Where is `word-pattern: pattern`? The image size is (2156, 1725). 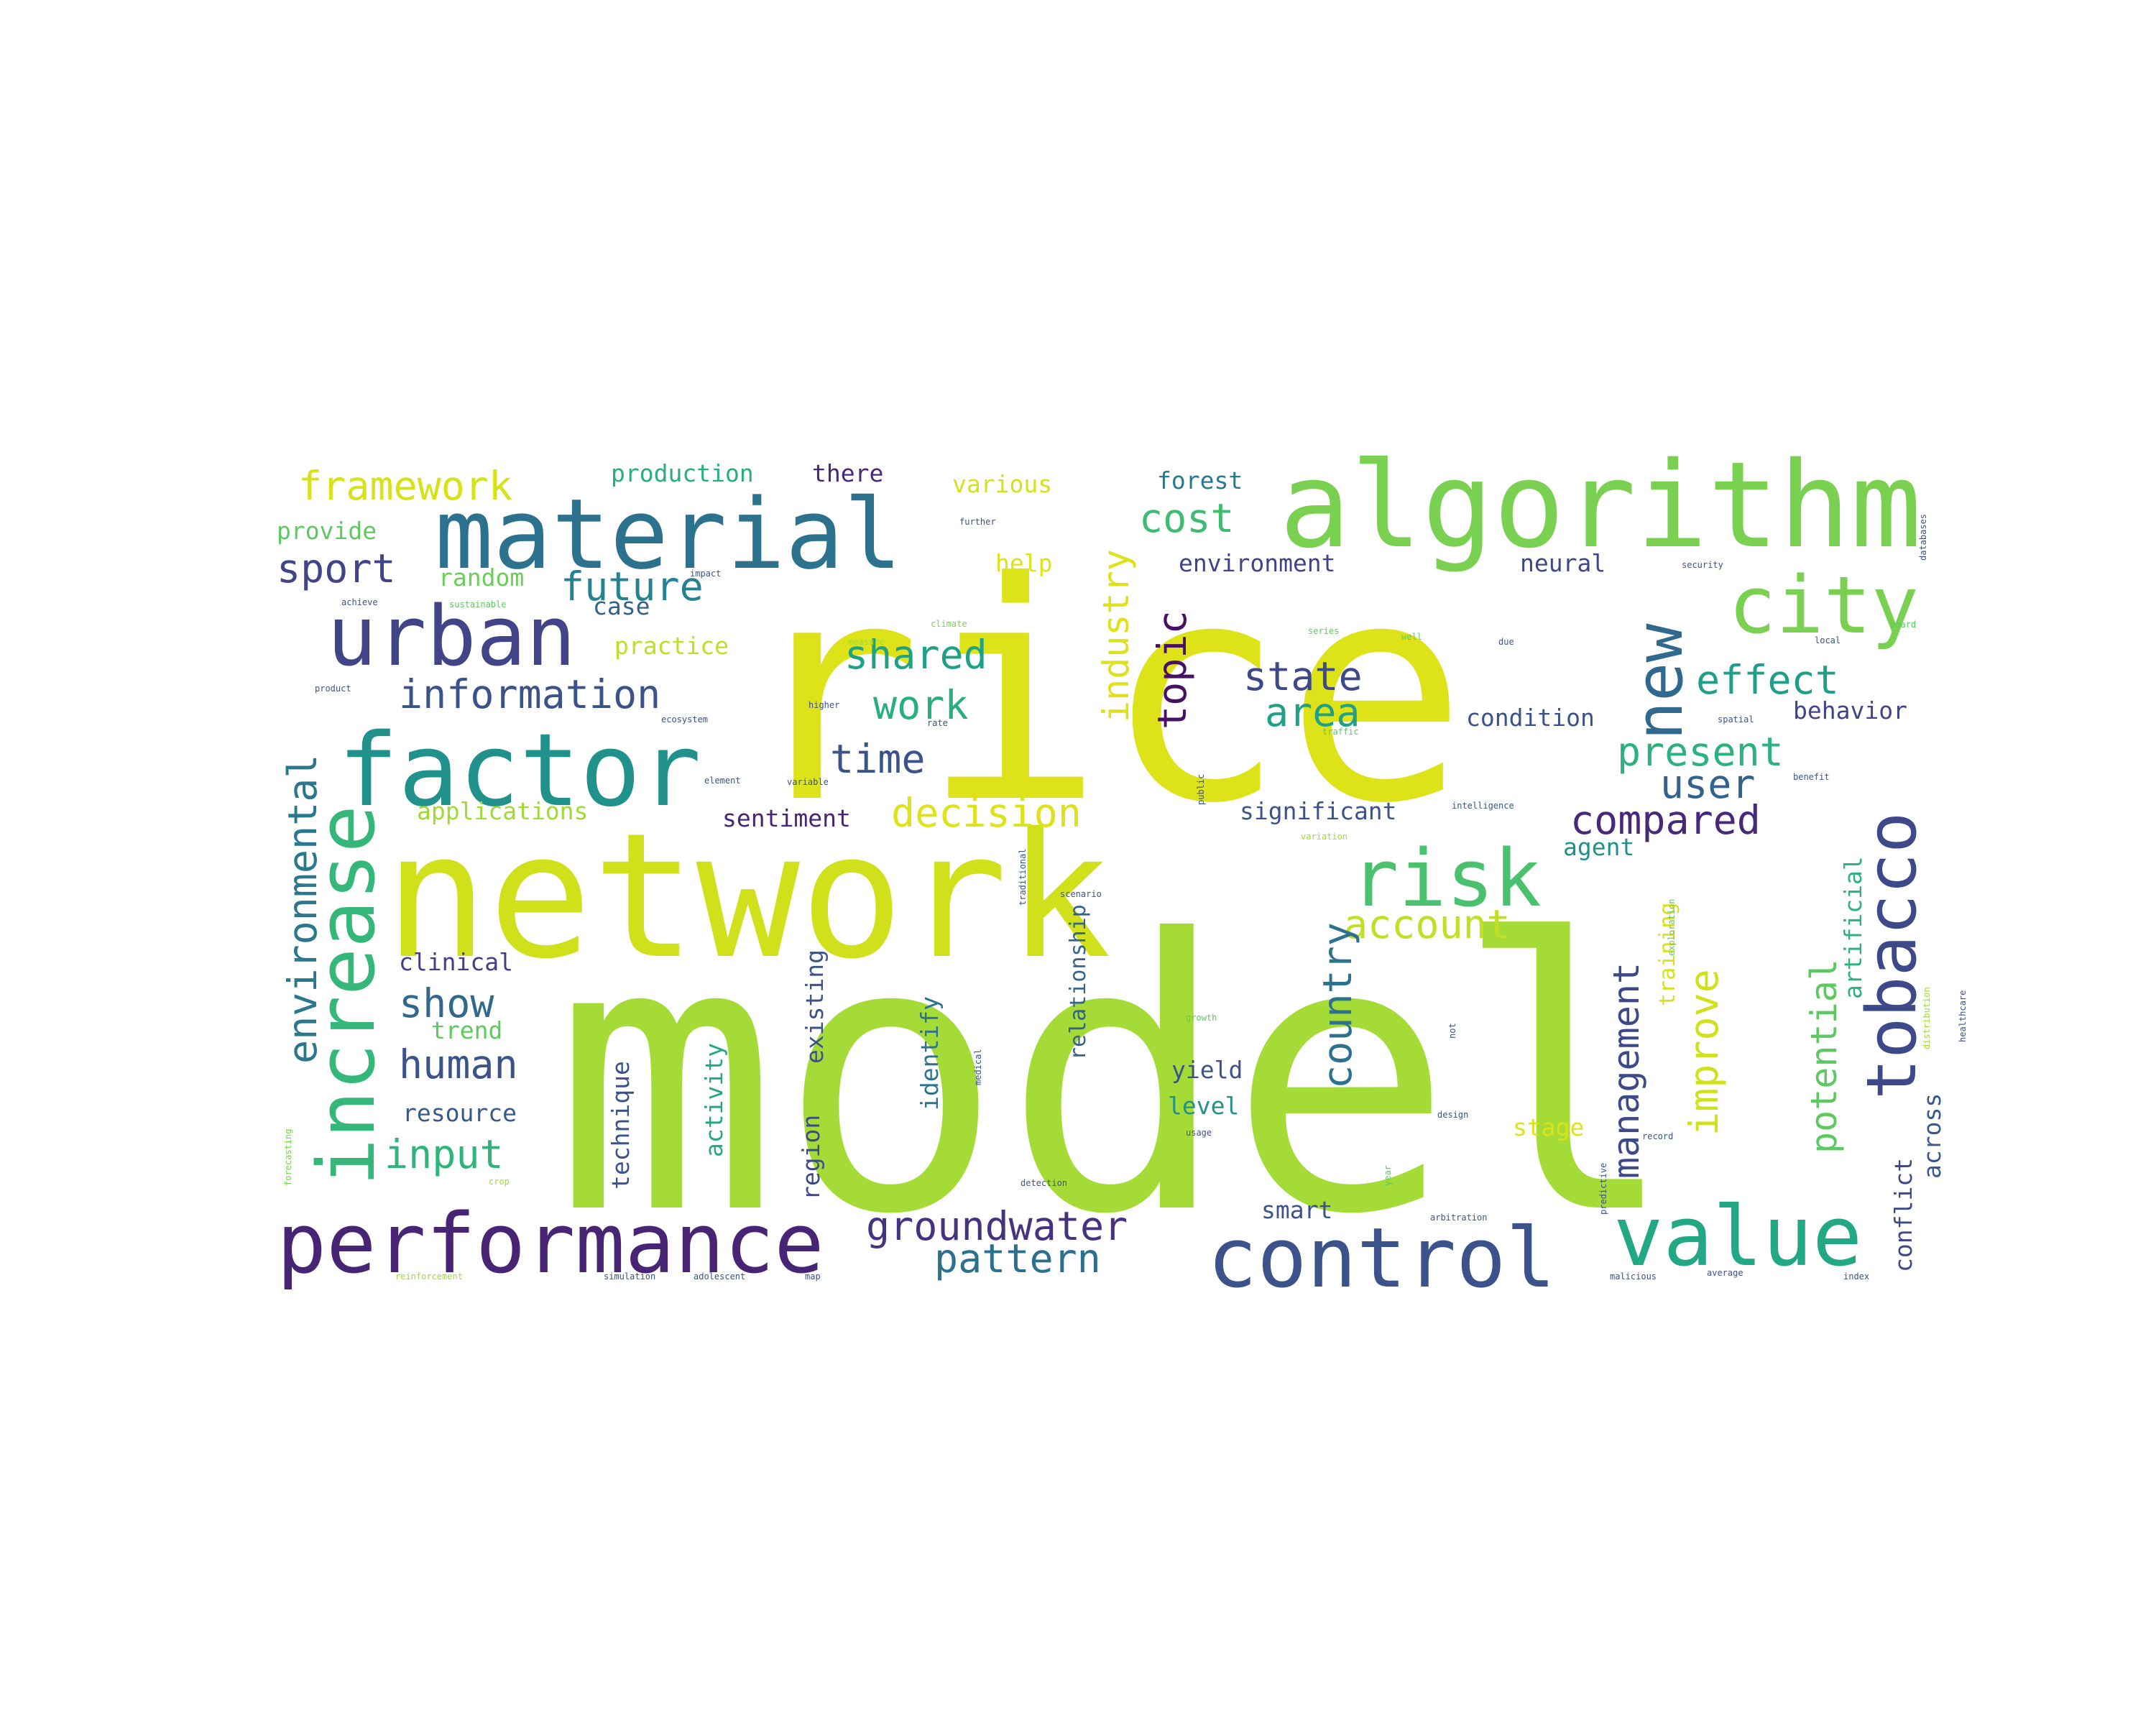 word-pattern: pattern is located at coordinates (1017, 1259).